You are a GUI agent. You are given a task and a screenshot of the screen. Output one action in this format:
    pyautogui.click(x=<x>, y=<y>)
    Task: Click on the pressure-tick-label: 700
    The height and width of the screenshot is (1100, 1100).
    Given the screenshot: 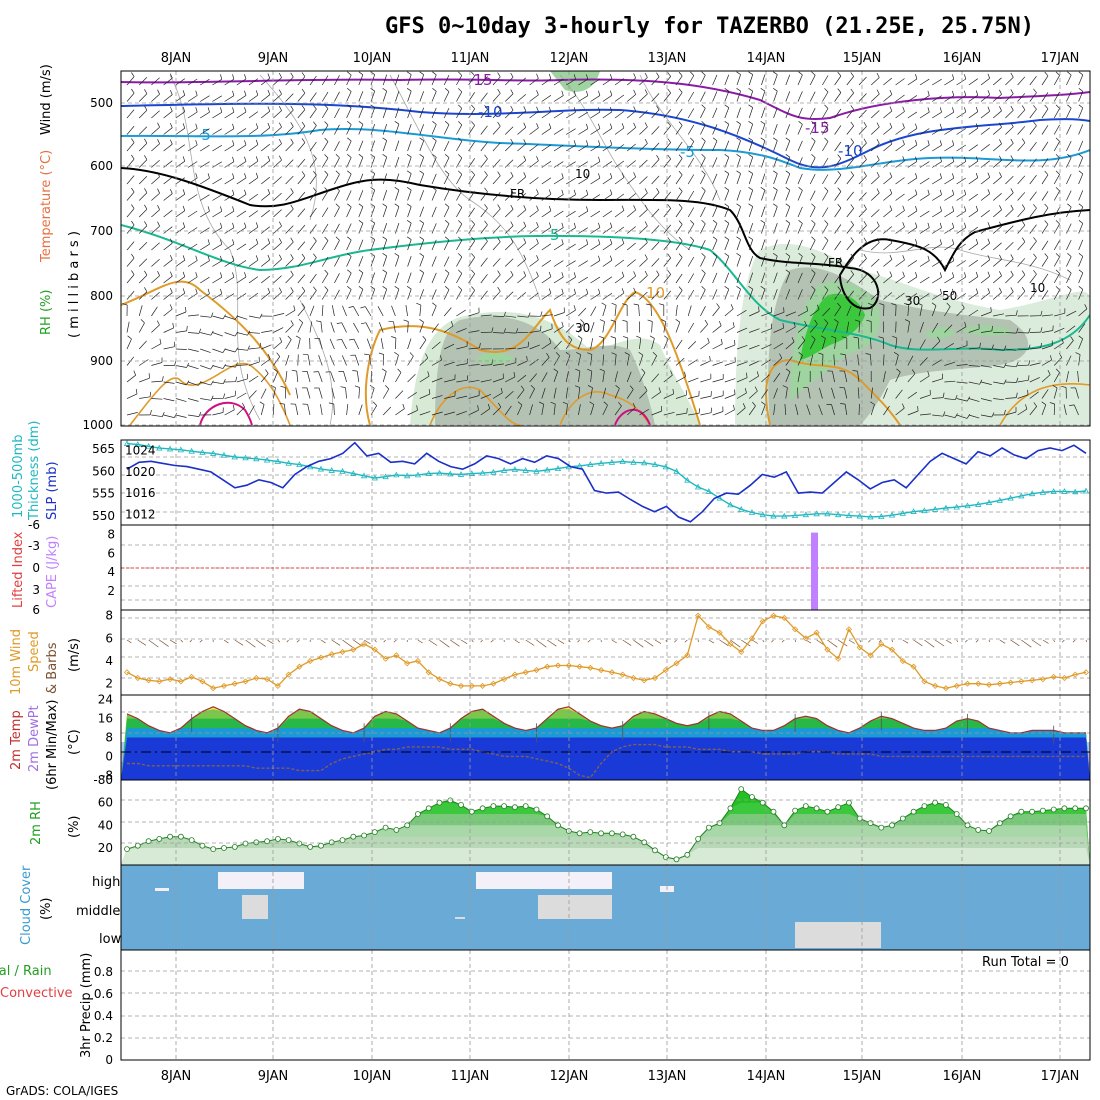 What is the action you would take?
    pyautogui.click(x=101, y=231)
    